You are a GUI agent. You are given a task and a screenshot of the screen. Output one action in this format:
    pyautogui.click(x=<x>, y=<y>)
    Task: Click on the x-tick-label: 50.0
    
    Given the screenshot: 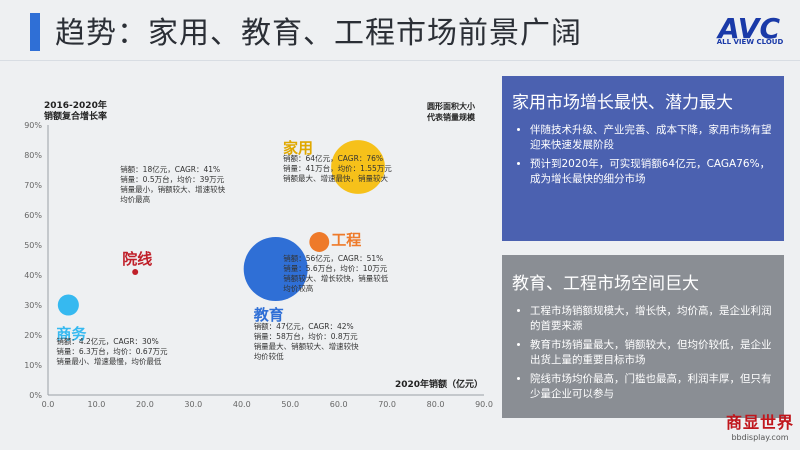 What is the action you would take?
    pyautogui.click(x=290, y=404)
    